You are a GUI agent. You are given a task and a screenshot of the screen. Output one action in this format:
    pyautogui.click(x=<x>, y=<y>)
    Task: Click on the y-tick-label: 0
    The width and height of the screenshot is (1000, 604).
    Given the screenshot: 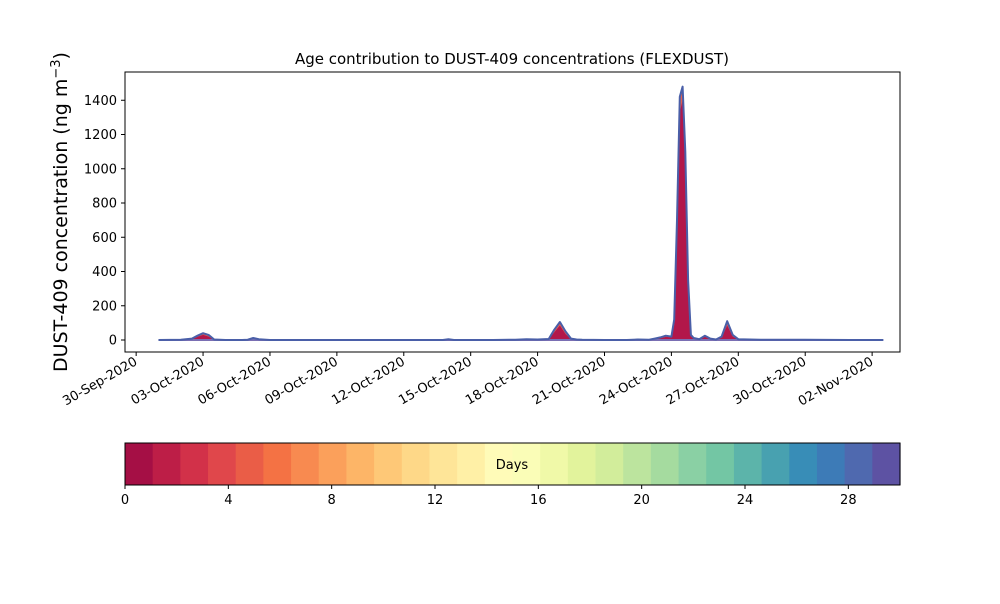 What is the action you would take?
    pyautogui.click(x=113, y=341)
    